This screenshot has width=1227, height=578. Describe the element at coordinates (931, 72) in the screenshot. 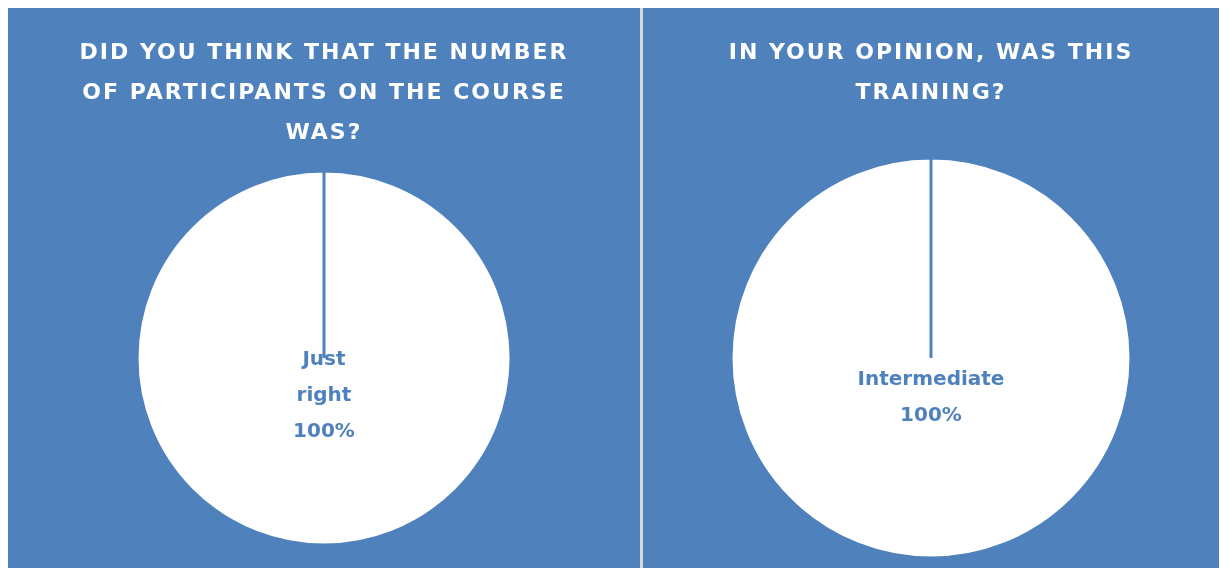

I see `chart-title: IN YOUR OPINION, WAS THIS TRAINING?` at that location.